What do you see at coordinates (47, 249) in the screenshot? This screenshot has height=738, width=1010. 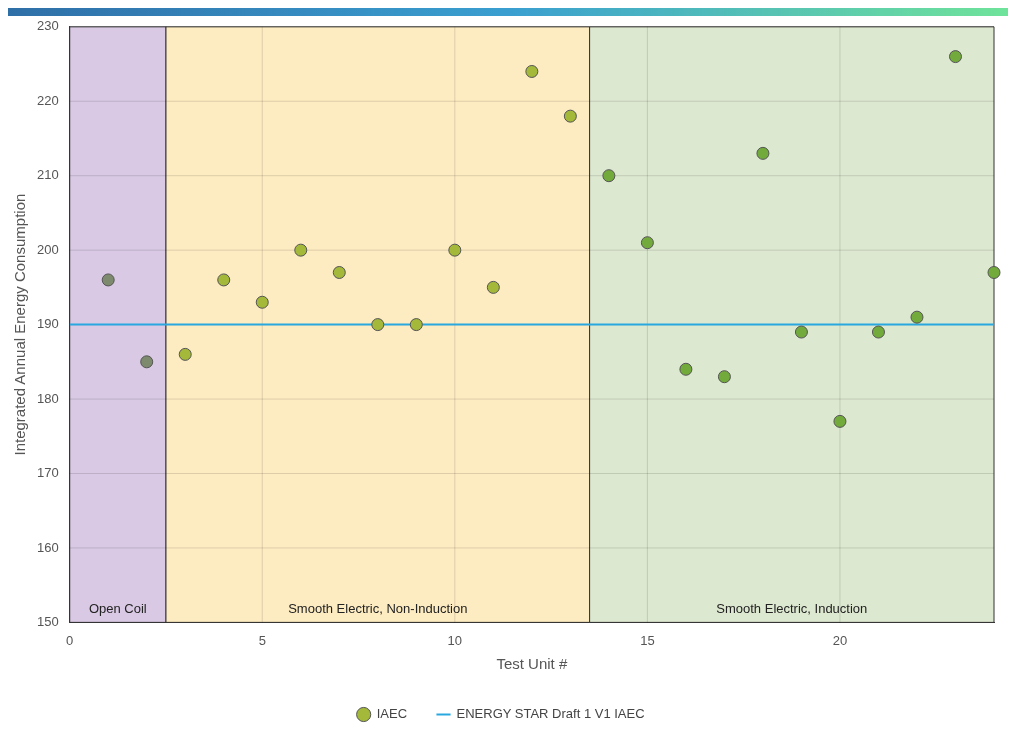 I see `y-tick-label: 200` at bounding box center [47, 249].